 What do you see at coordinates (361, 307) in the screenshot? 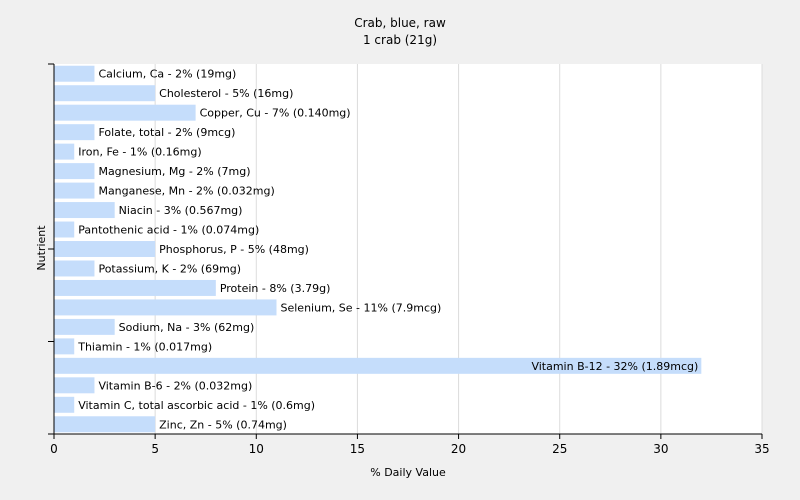
I see `bar-label: Selenium, Se - 11% (7.9mcg)` at bounding box center [361, 307].